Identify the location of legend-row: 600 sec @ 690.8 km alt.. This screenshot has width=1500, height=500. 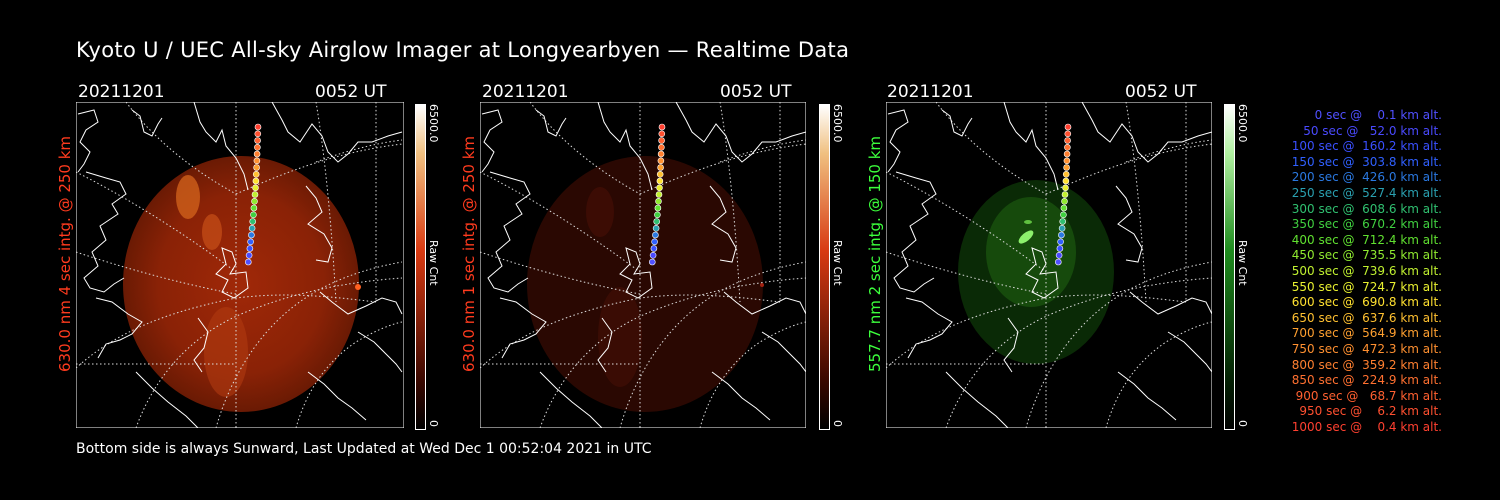
(1364, 302).